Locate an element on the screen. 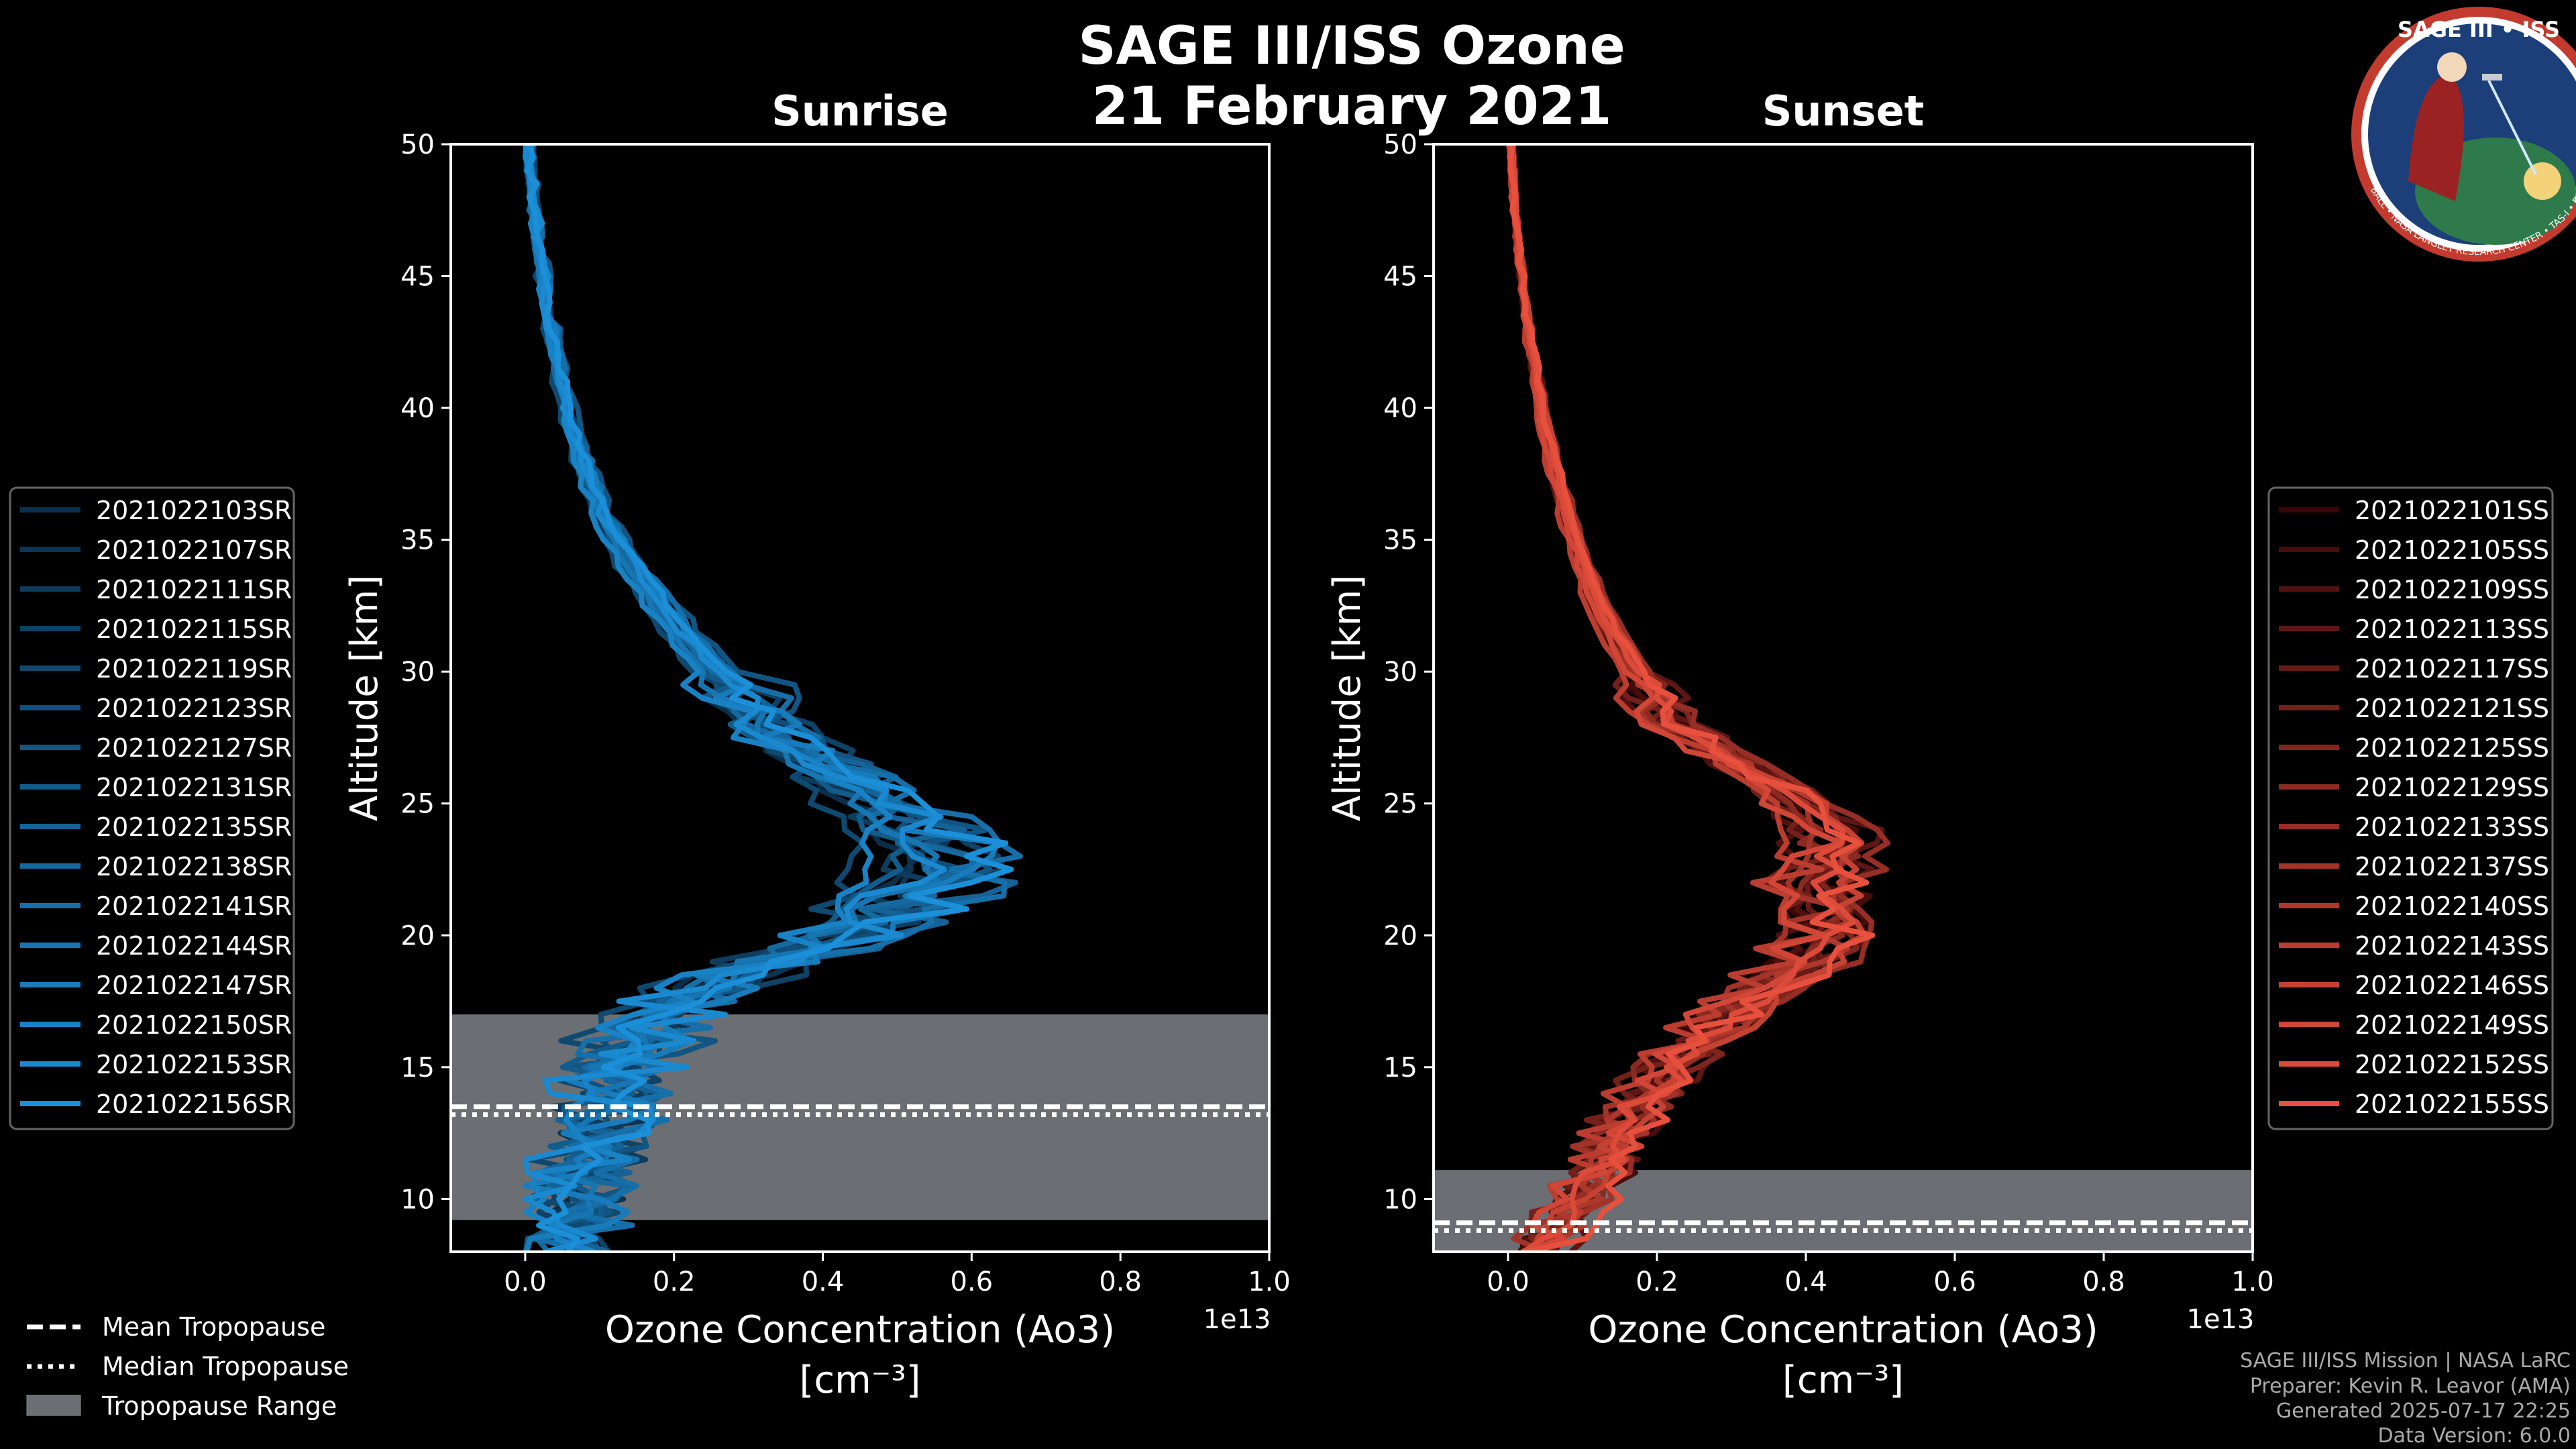 Image resolution: width=2576 pixels, height=1449 pixels. x-tick-label: 0.2 is located at coordinates (1656, 1282).